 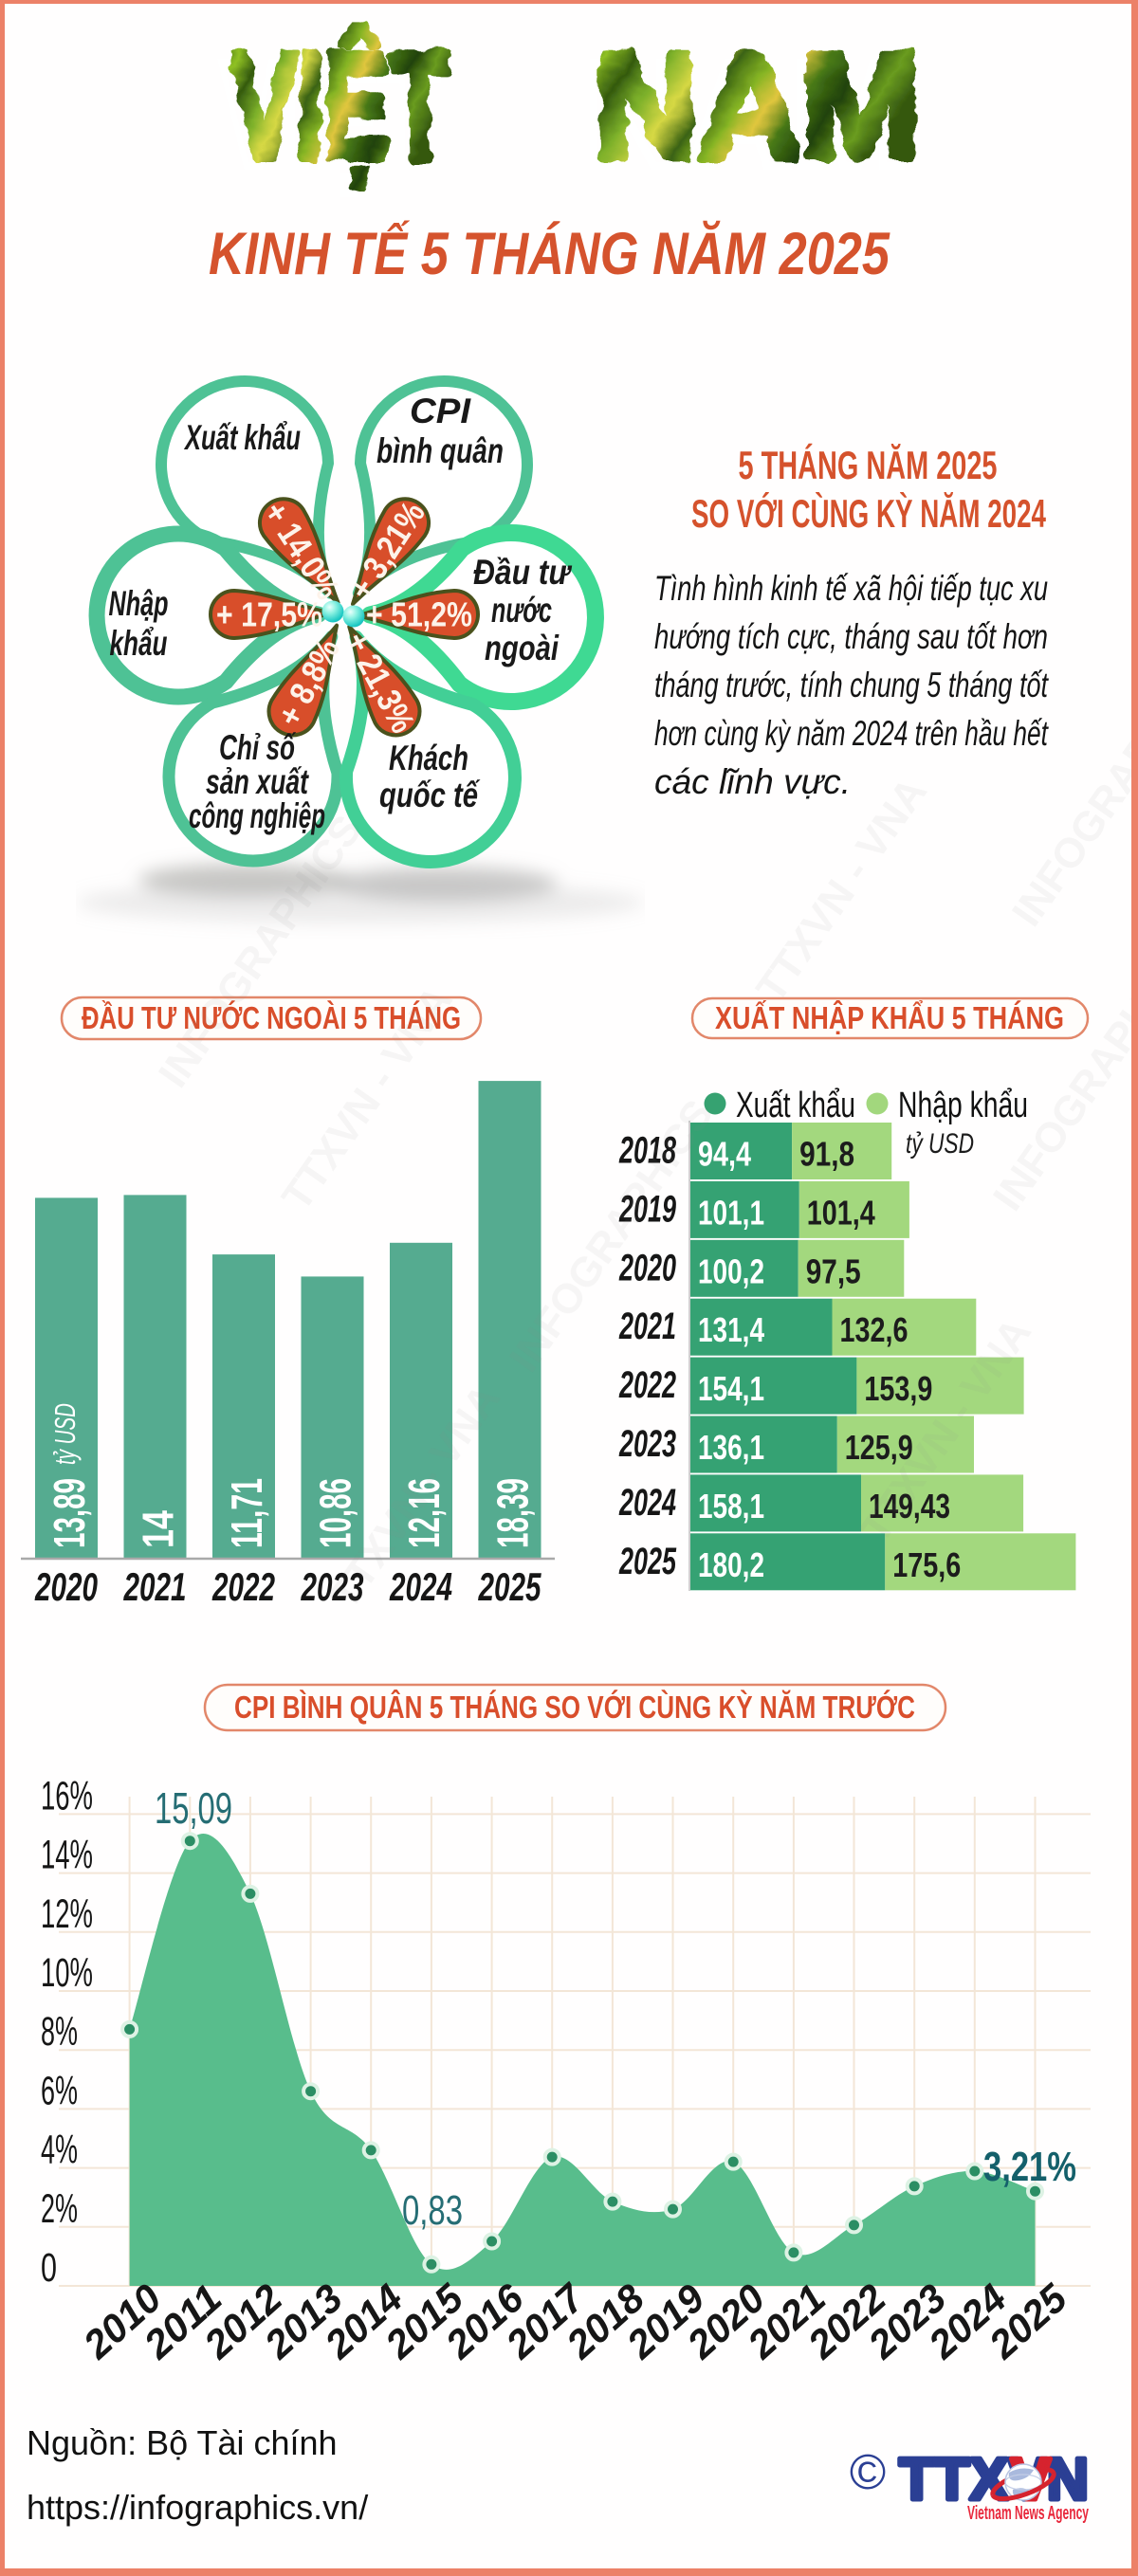 What do you see at coordinates (963, 1105) in the screenshot?
I see `svg-text: Nhập khẩu` at bounding box center [963, 1105].